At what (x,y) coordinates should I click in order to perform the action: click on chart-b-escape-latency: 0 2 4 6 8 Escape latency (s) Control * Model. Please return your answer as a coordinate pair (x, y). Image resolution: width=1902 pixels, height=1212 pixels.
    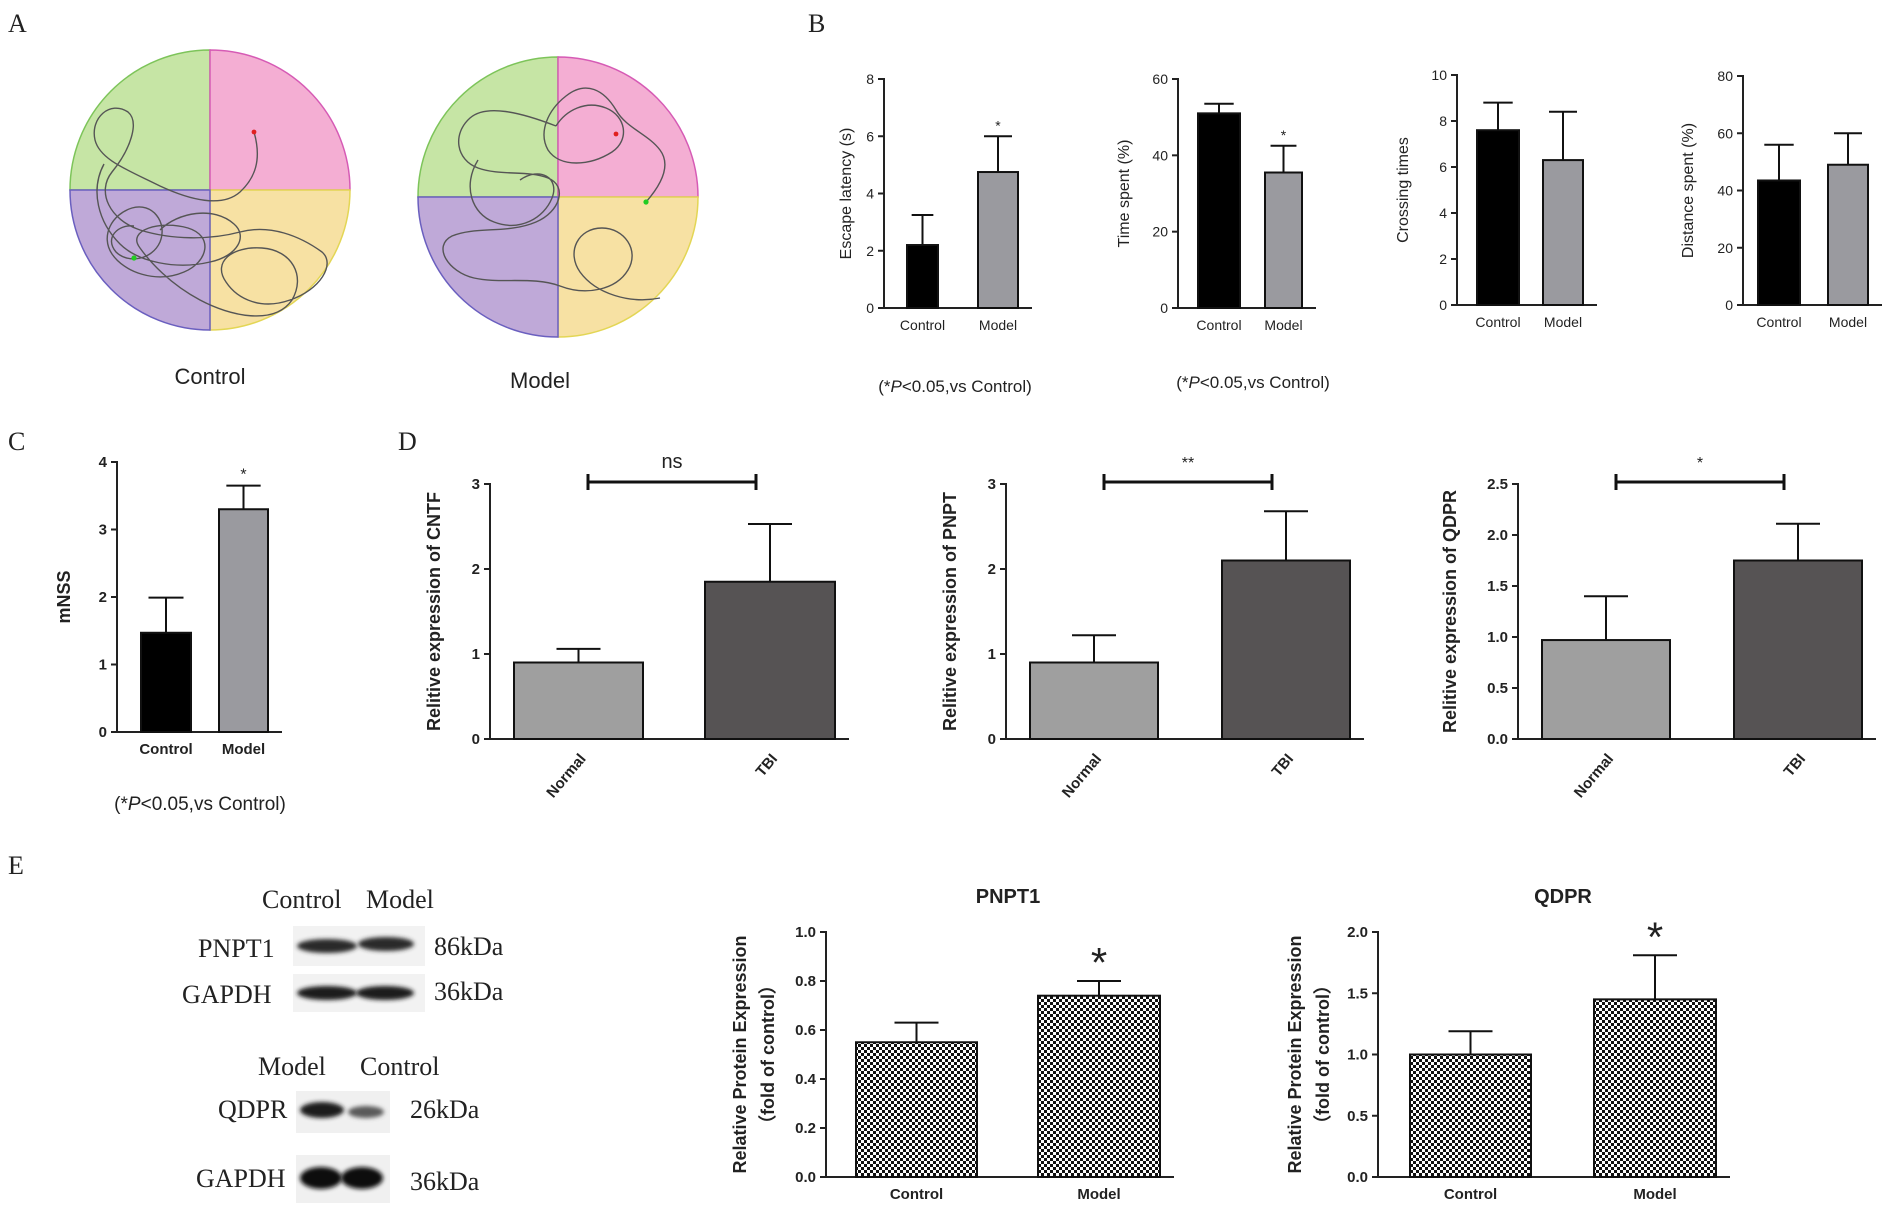
    Looking at the image, I should click on (935, 202).